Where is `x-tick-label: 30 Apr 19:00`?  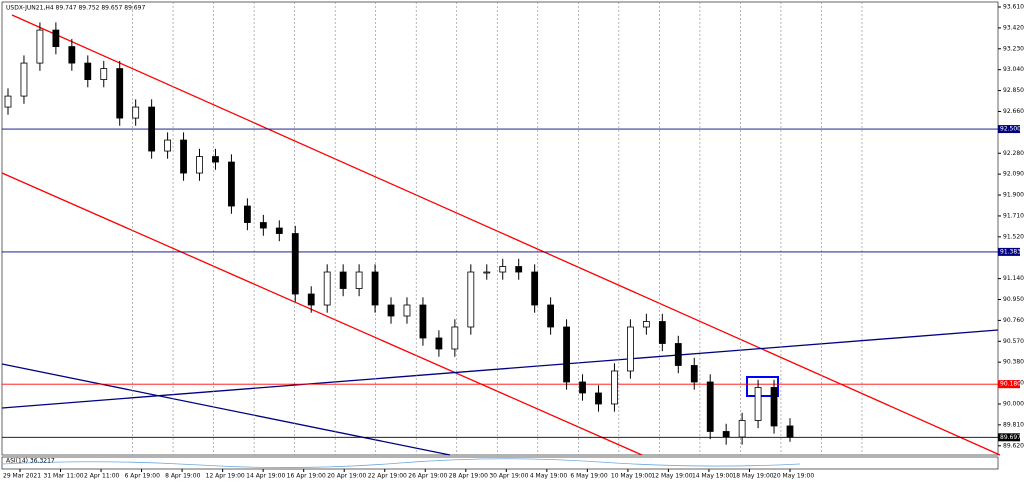
x-tick-label: 30 Apr 19:00 is located at coordinates (508, 476).